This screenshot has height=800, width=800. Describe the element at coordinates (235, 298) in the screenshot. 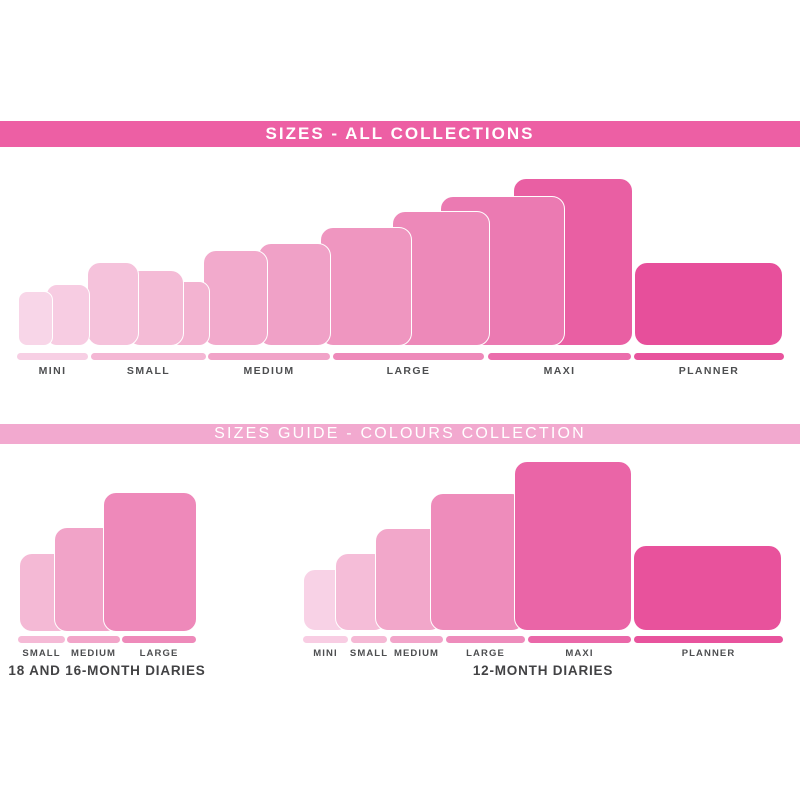

I see `book-all-collections-medium-a` at that location.